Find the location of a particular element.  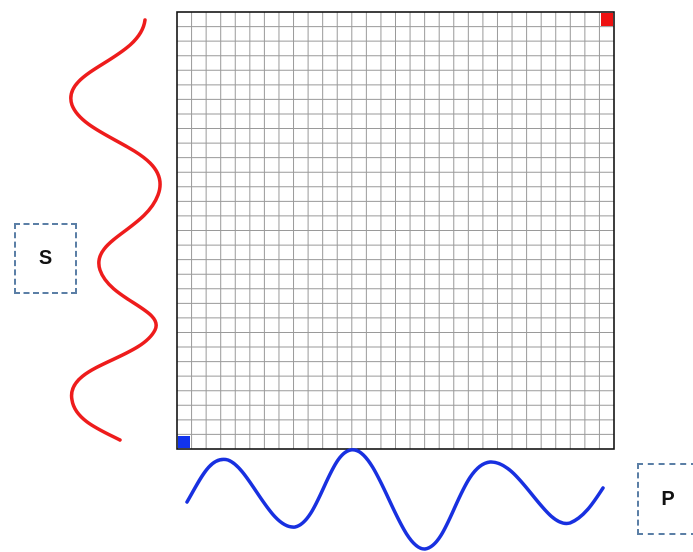

p-label-box: P is located at coordinates (665, 499).